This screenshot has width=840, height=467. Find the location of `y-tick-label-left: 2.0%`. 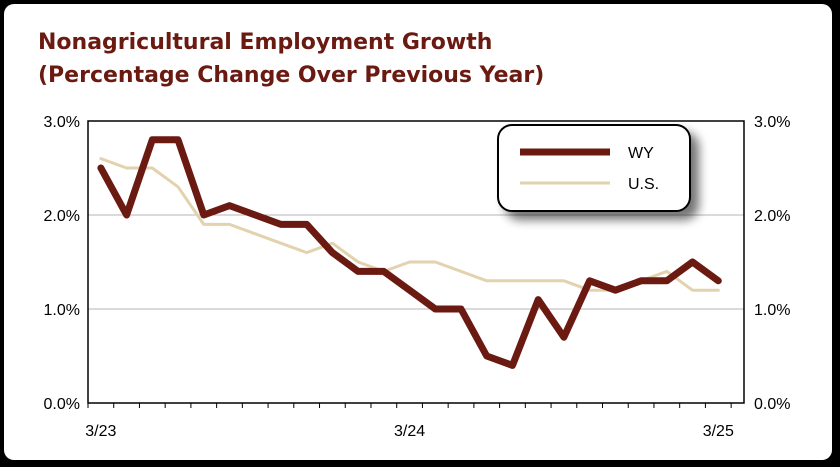

y-tick-label-left: 2.0% is located at coordinates (62, 216).